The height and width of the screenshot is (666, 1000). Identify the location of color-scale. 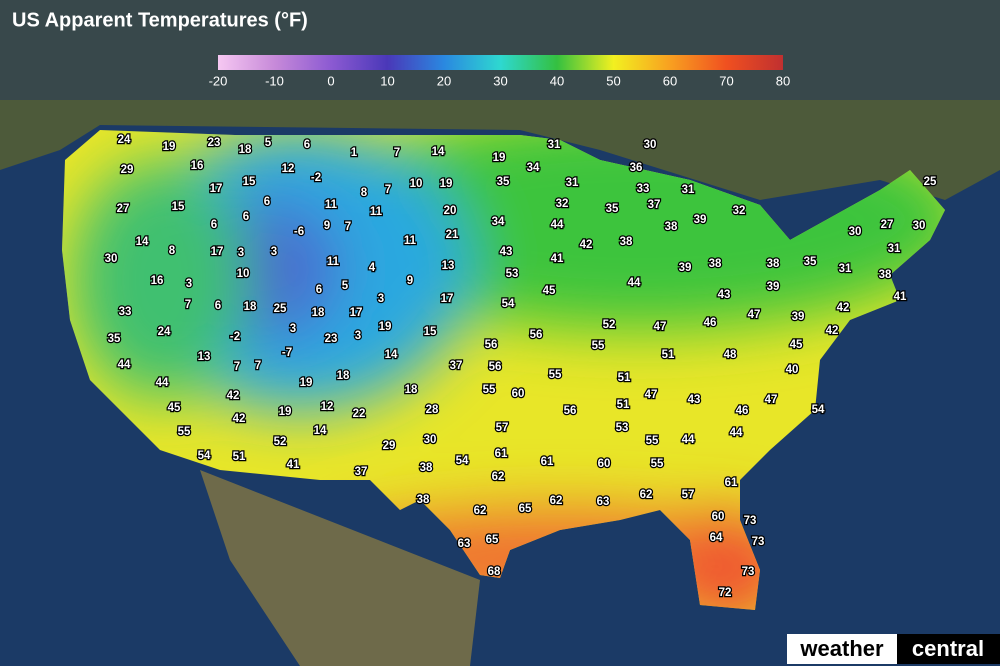
(500, 62).